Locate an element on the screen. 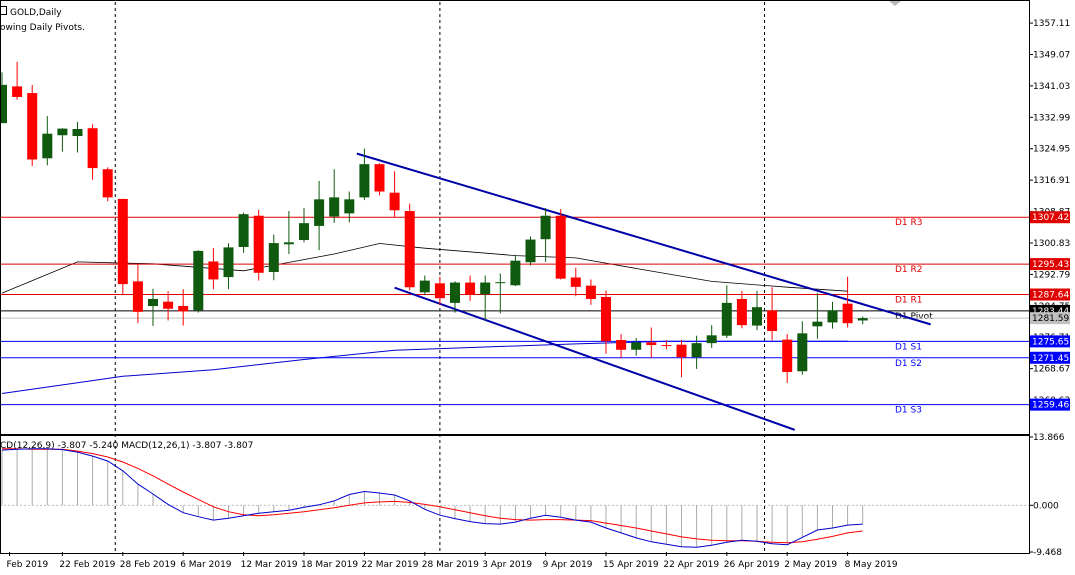  time-tick-label: 22 Mar 2019 is located at coordinates (389, 565).